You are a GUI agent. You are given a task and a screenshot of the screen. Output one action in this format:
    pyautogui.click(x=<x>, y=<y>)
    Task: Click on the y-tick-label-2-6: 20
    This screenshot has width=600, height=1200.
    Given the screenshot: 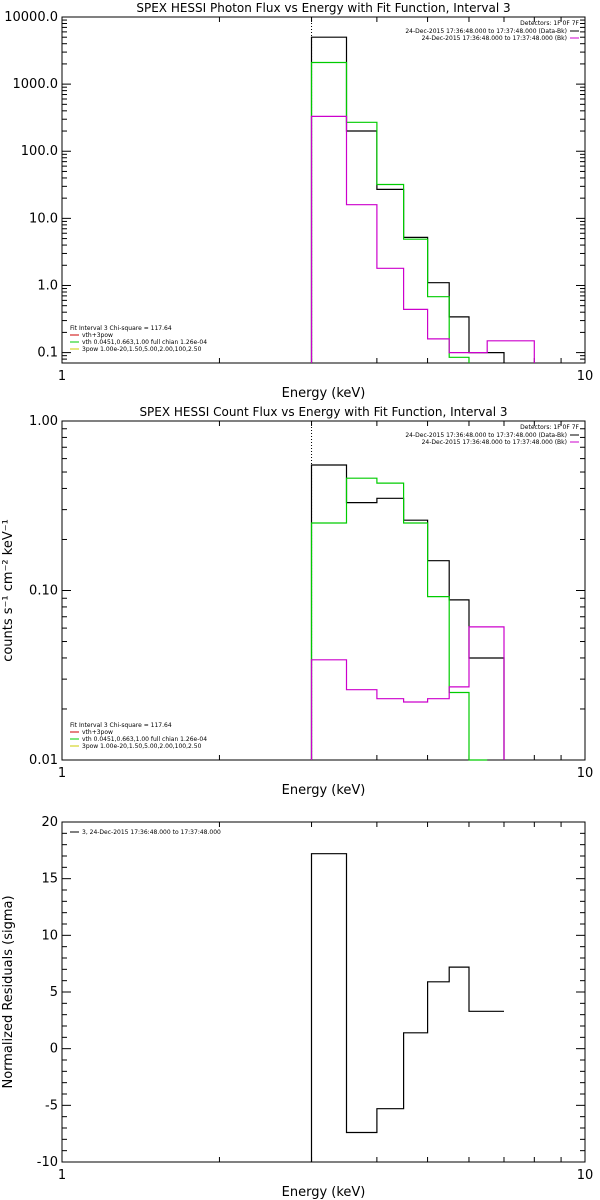 What is the action you would take?
    pyautogui.click(x=49, y=822)
    